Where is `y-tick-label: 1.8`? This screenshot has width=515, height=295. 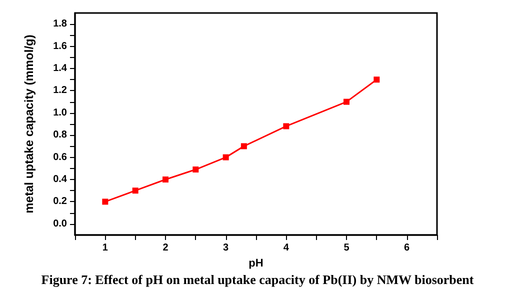
y-tick-label: 1.8 is located at coordinates (60, 24).